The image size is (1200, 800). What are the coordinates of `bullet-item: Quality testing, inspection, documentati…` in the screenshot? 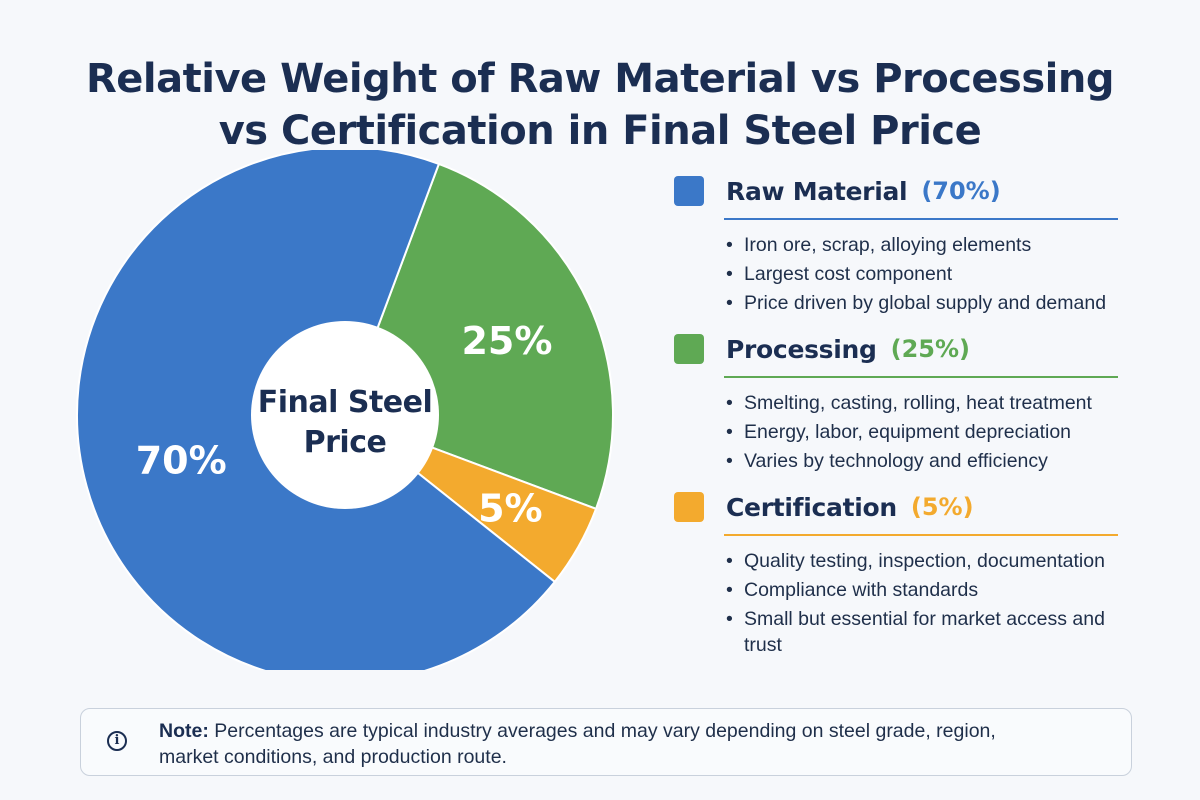 It's located at (934, 561).